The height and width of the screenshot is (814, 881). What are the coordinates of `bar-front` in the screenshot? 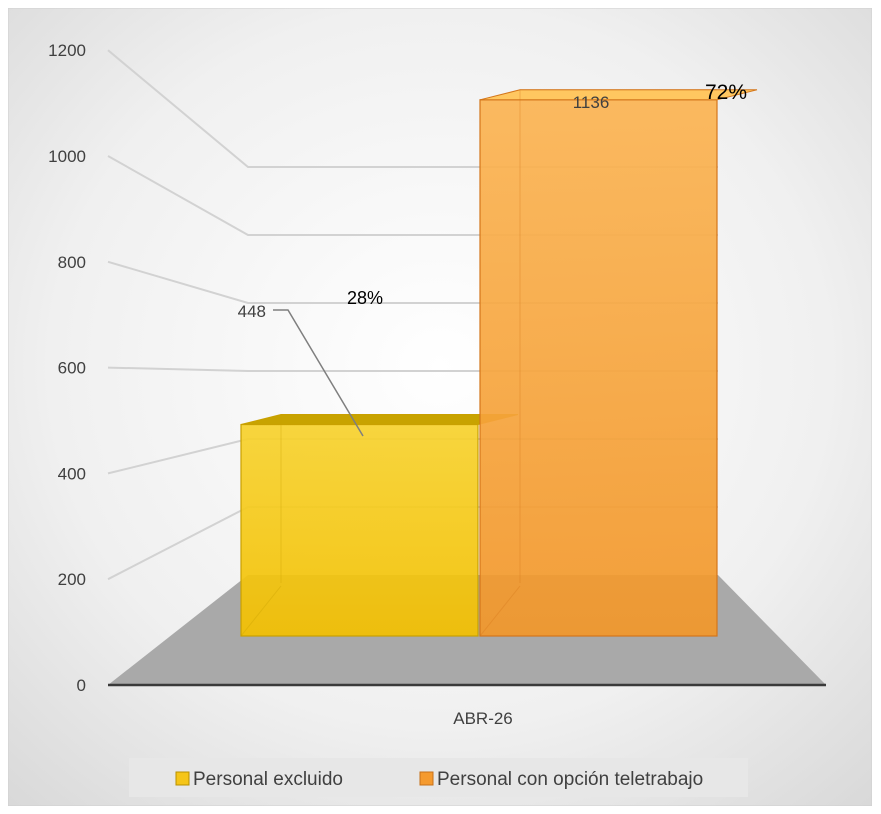 It's located at (359, 530).